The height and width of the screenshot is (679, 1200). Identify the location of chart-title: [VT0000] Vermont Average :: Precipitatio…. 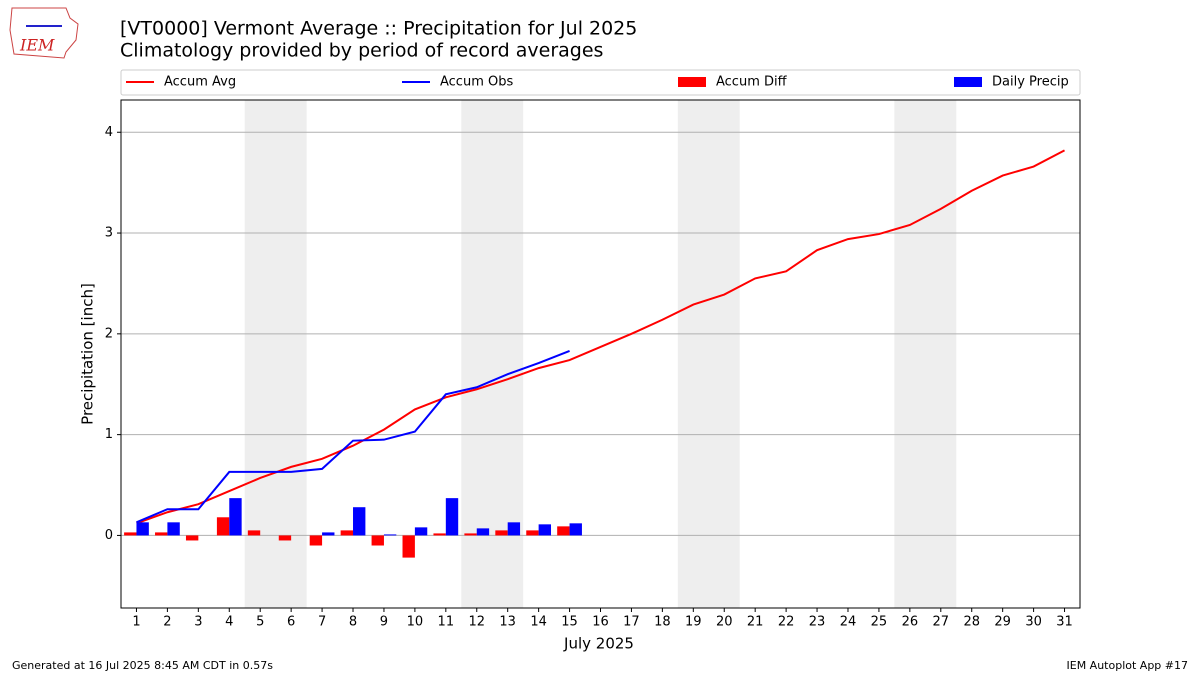
(378, 29).